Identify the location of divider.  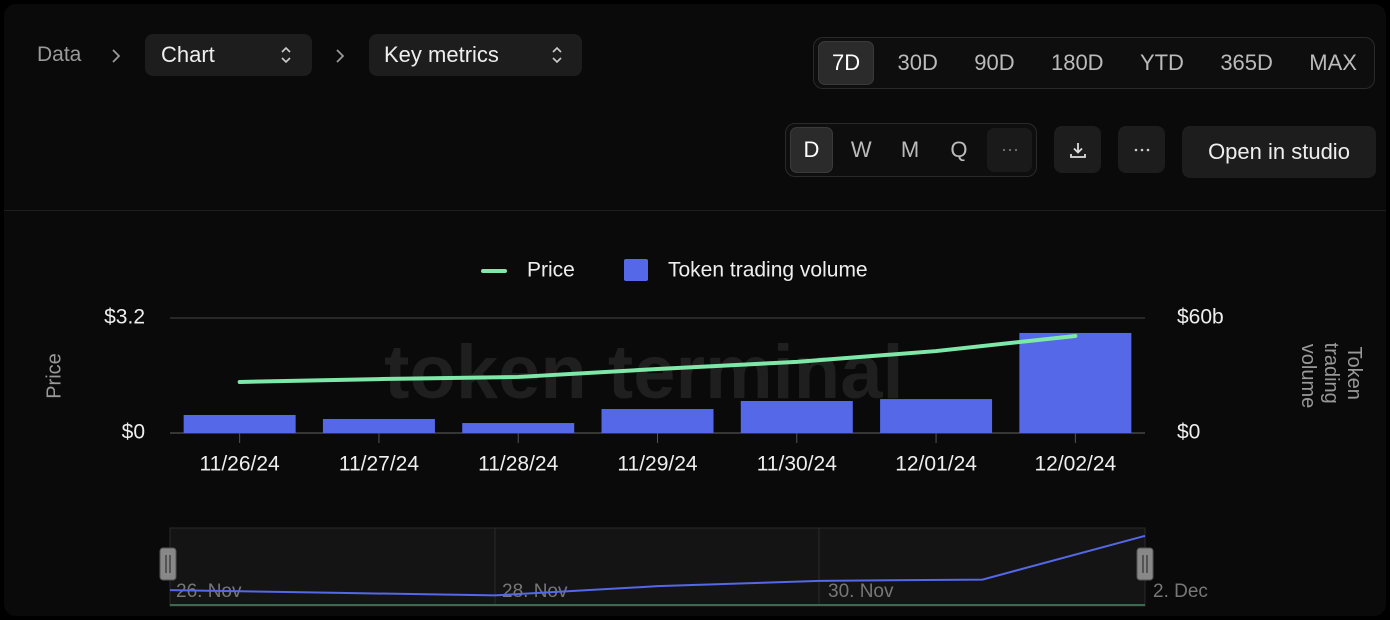
(695, 210).